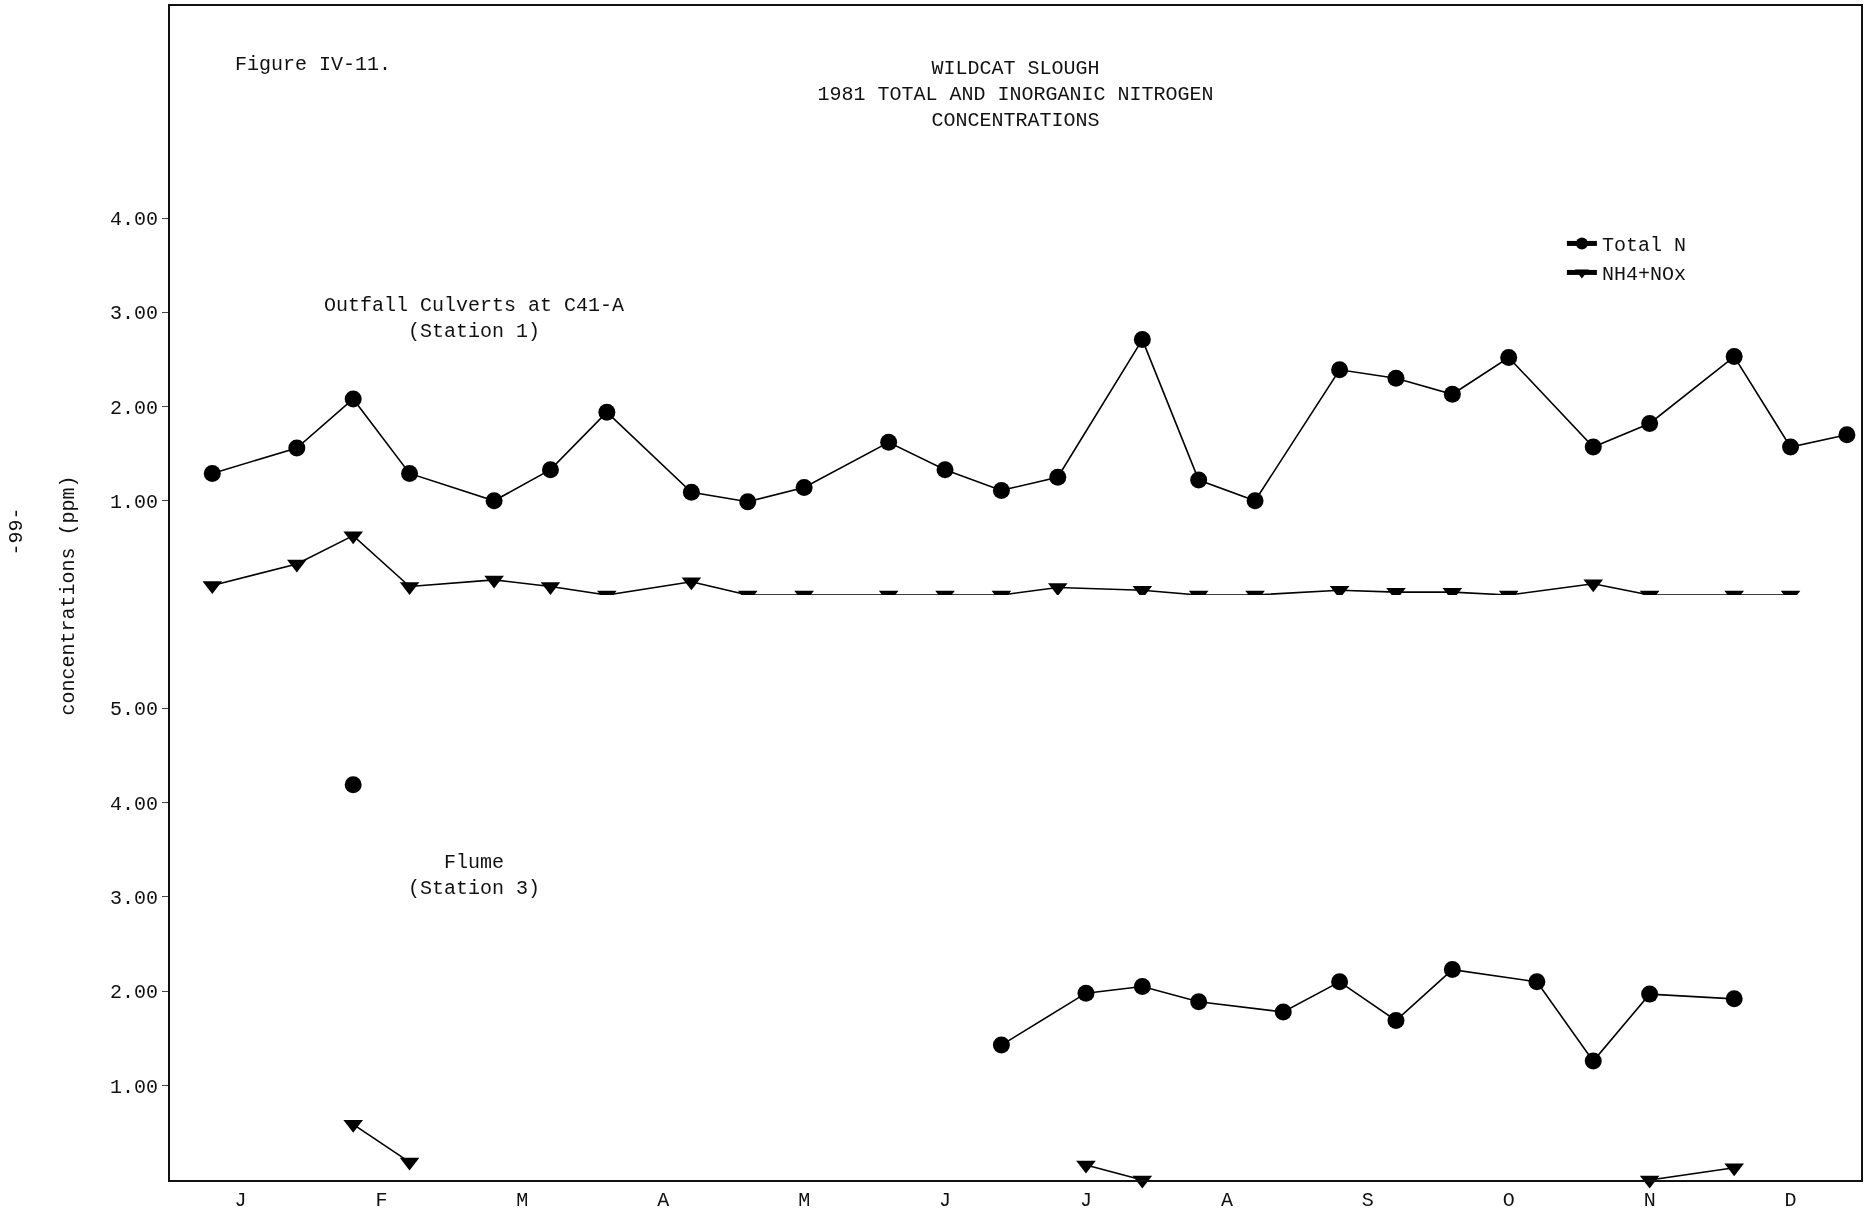  Describe the element at coordinates (1508, 1200) in the screenshot. I see `x-tick-label: O` at that location.